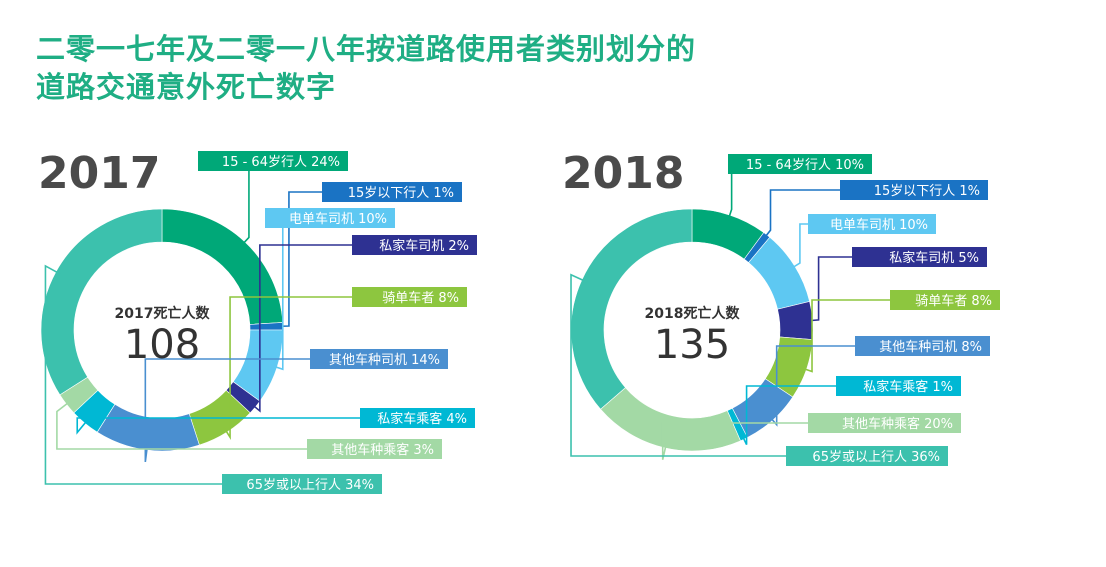 The height and width of the screenshot is (567, 1106). I want to click on center-value: 135, so click(692, 345).